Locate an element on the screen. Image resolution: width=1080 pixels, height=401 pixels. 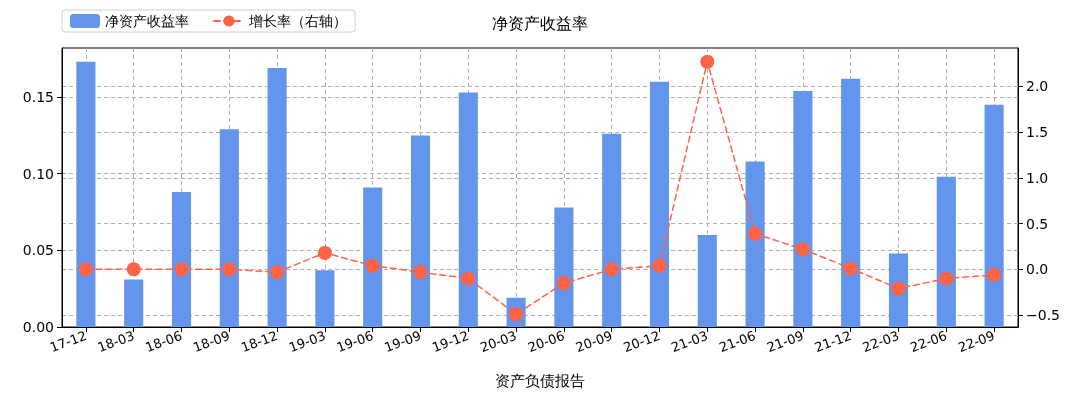
x-tick-label: 21-03 is located at coordinates (689, 341).